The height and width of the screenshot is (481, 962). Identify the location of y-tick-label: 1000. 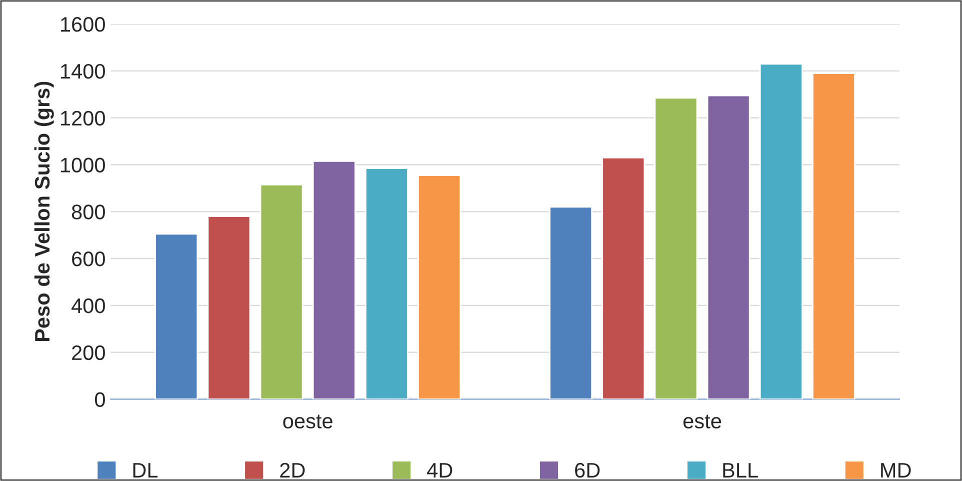
(83, 165).